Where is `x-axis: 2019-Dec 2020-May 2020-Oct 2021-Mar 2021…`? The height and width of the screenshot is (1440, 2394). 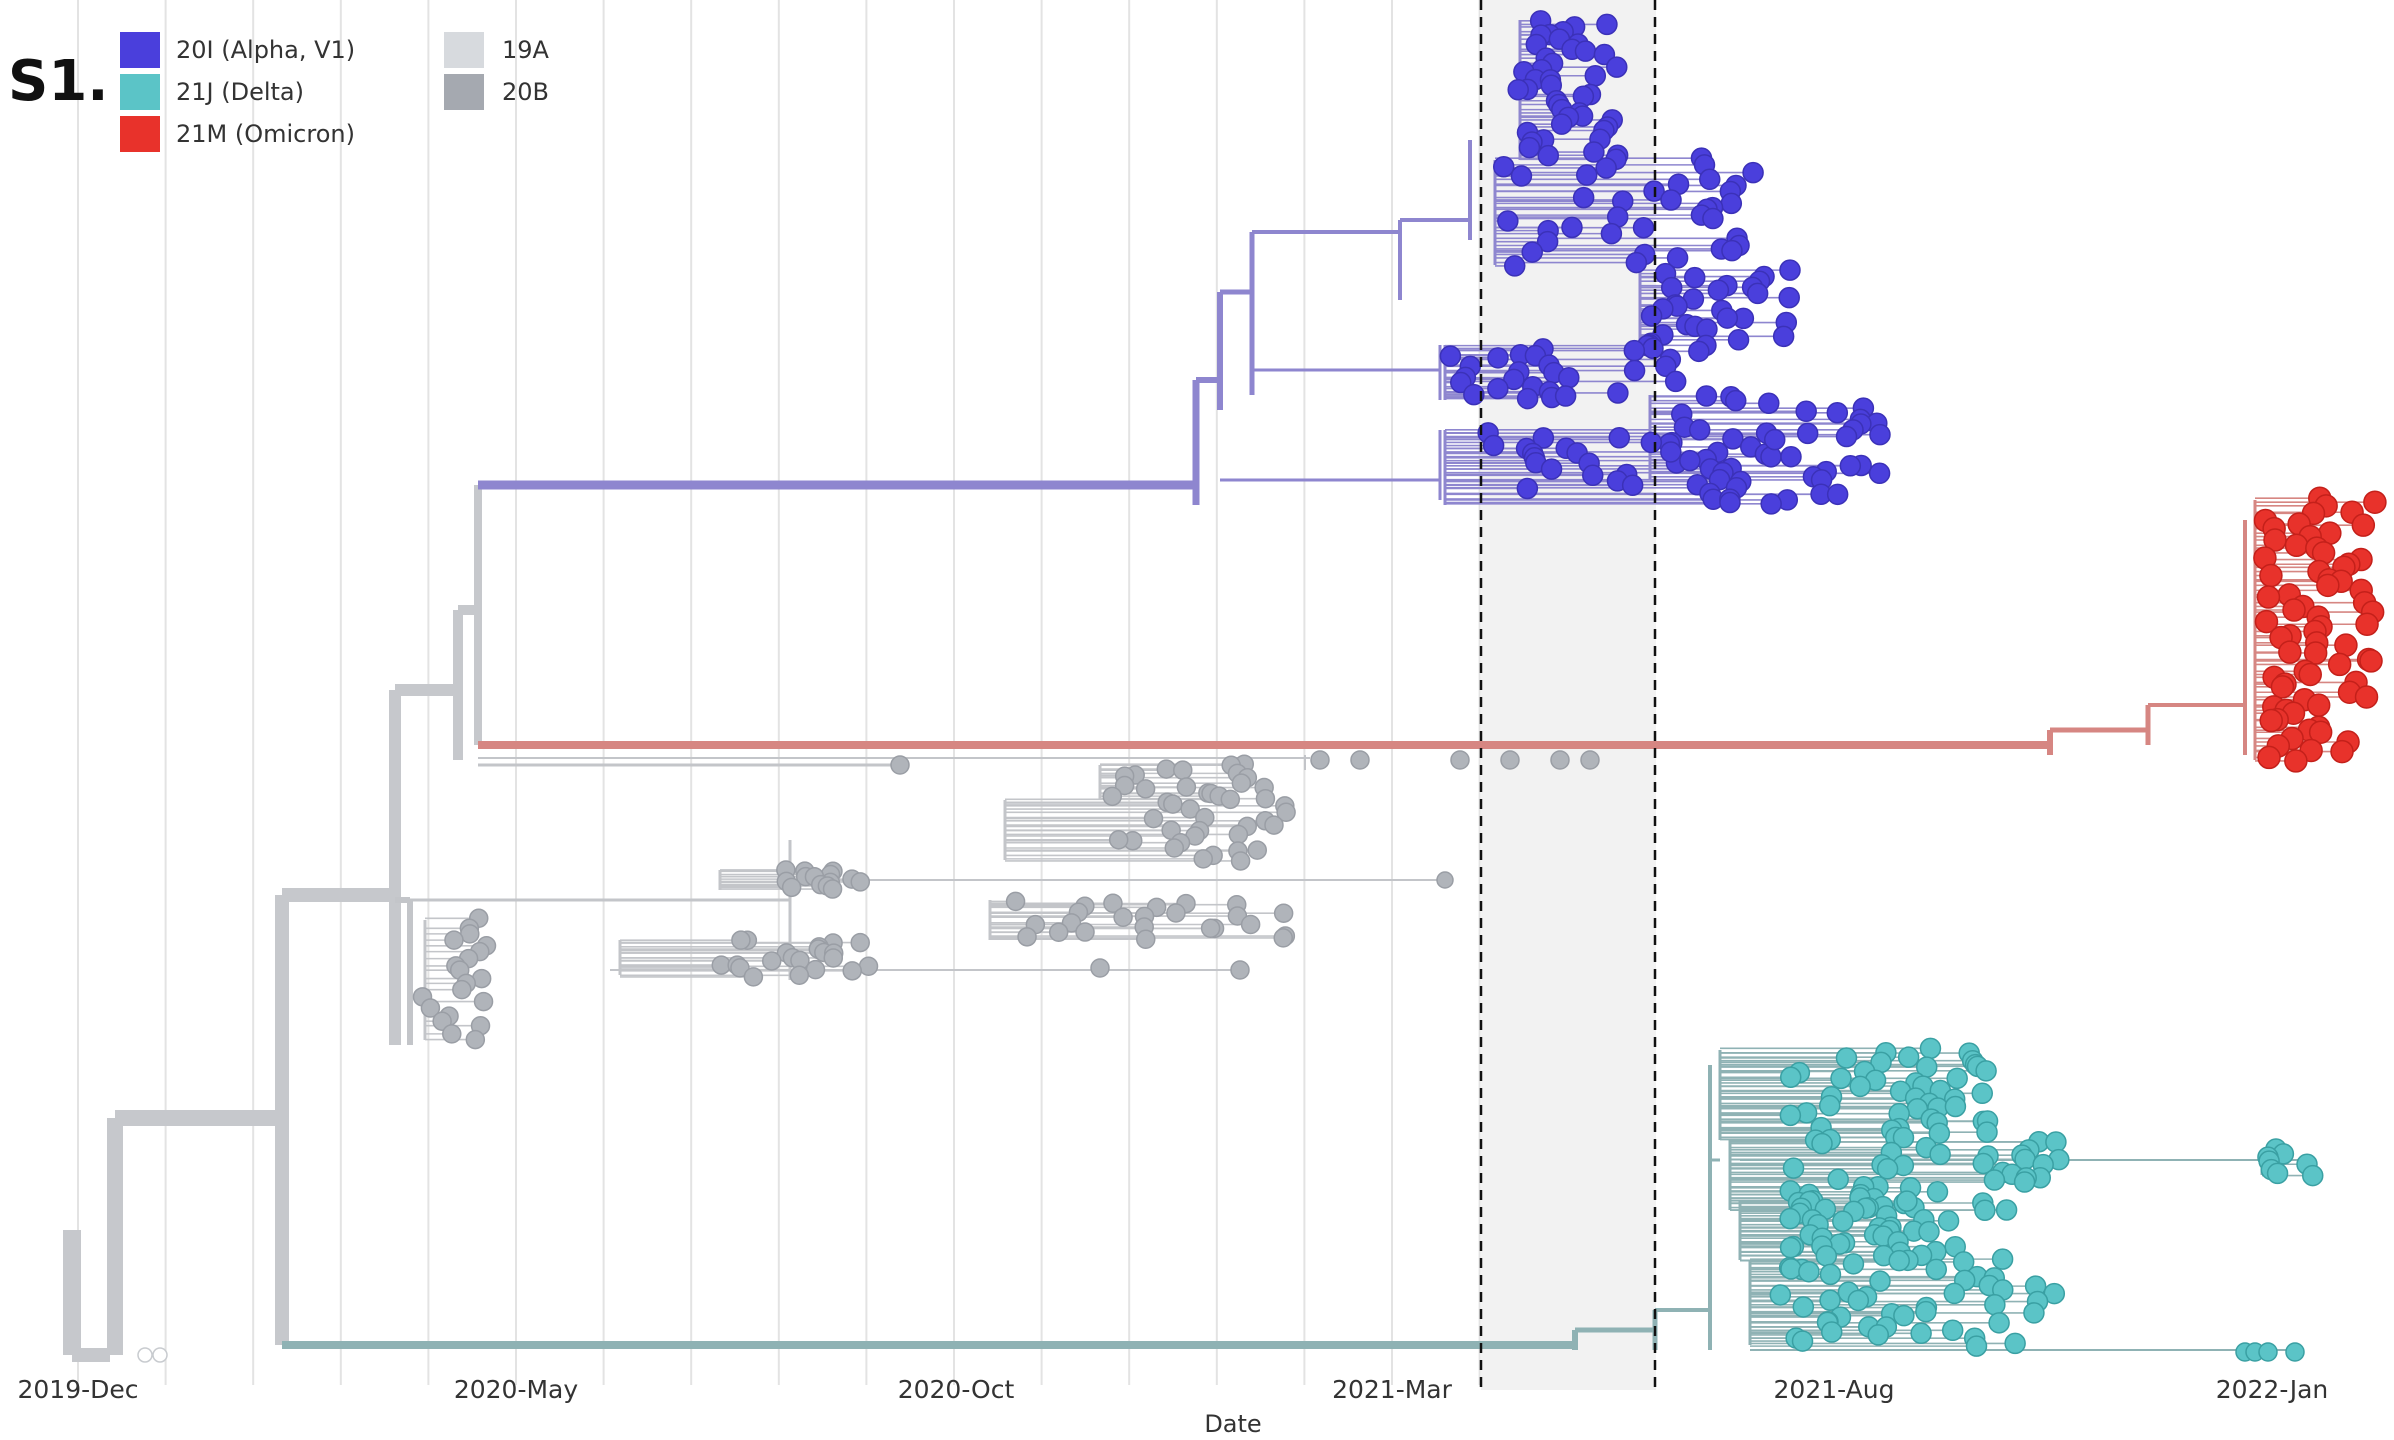 x-axis: 2019-Dec 2020-May 2020-Oct 2021-Mar 2021… is located at coordinates (1172, 1406).